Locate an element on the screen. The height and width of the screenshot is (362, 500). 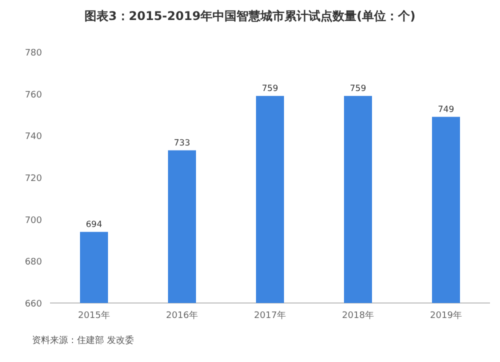
x-tick-label: 2017年 is located at coordinates (270, 315).